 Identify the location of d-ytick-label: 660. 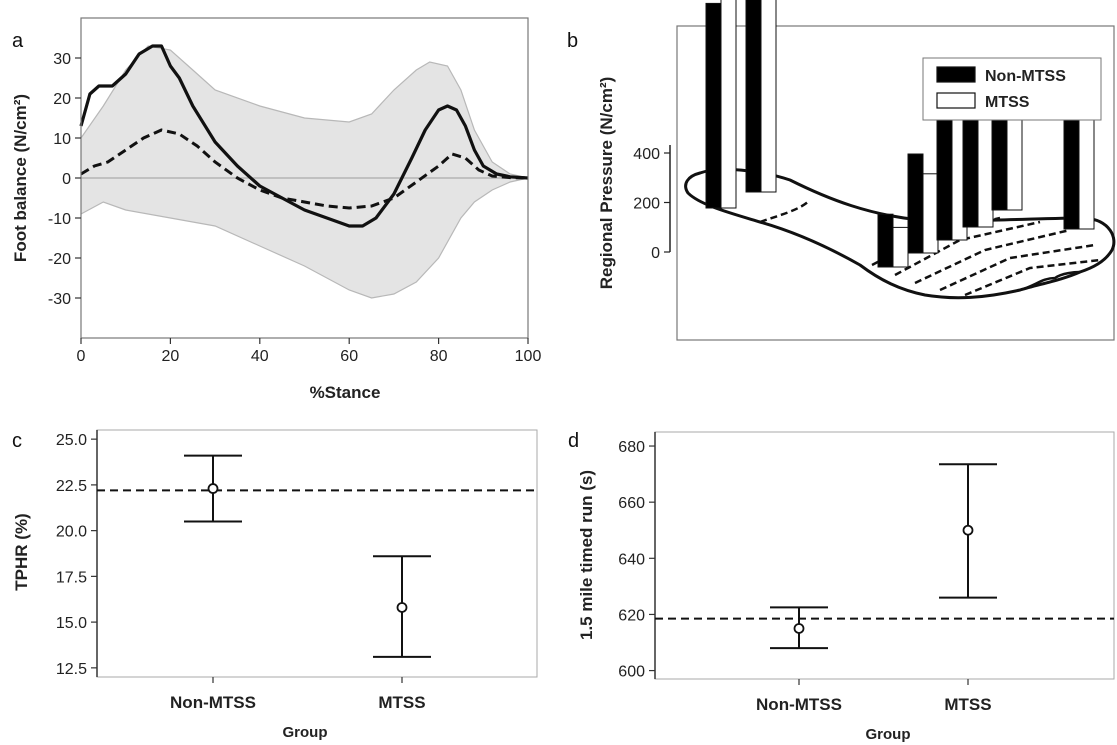
(631, 503).